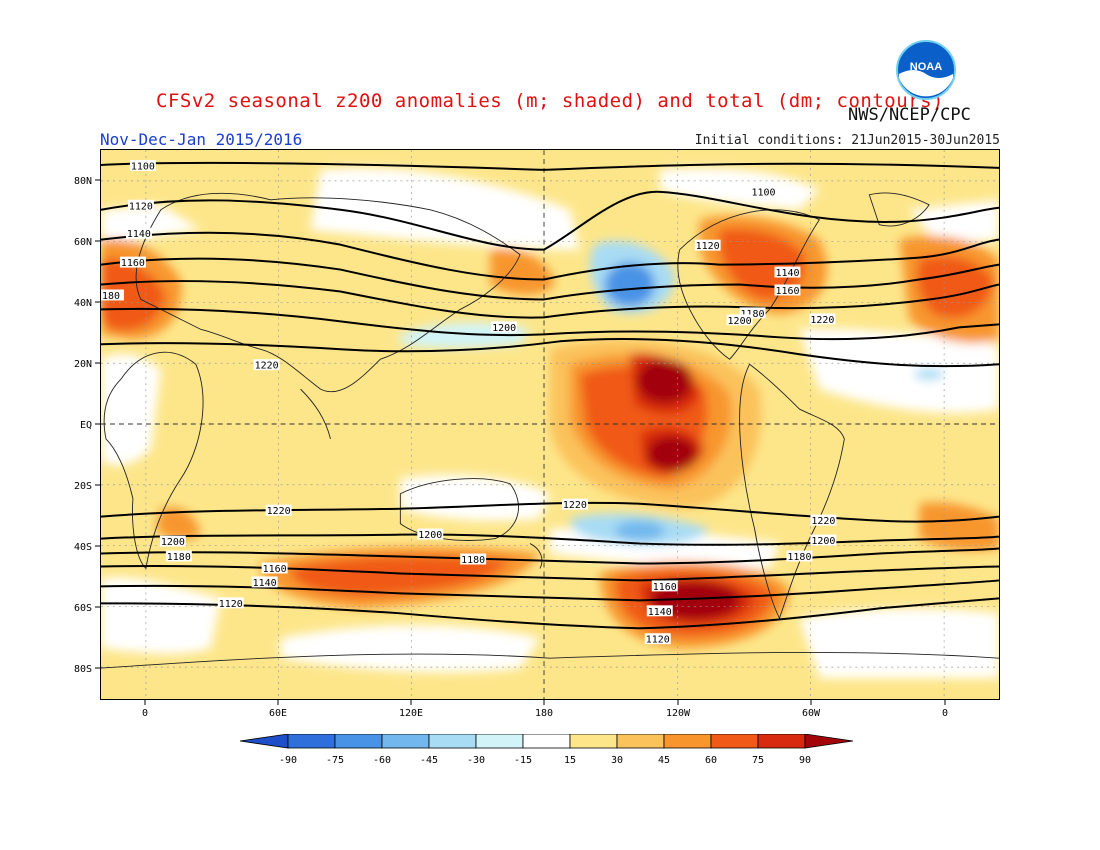 The image size is (1100, 850). What do you see at coordinates (711, 760) in the screenshot?
I see `colorbar-label: 60` at bounding box center [711, 760].